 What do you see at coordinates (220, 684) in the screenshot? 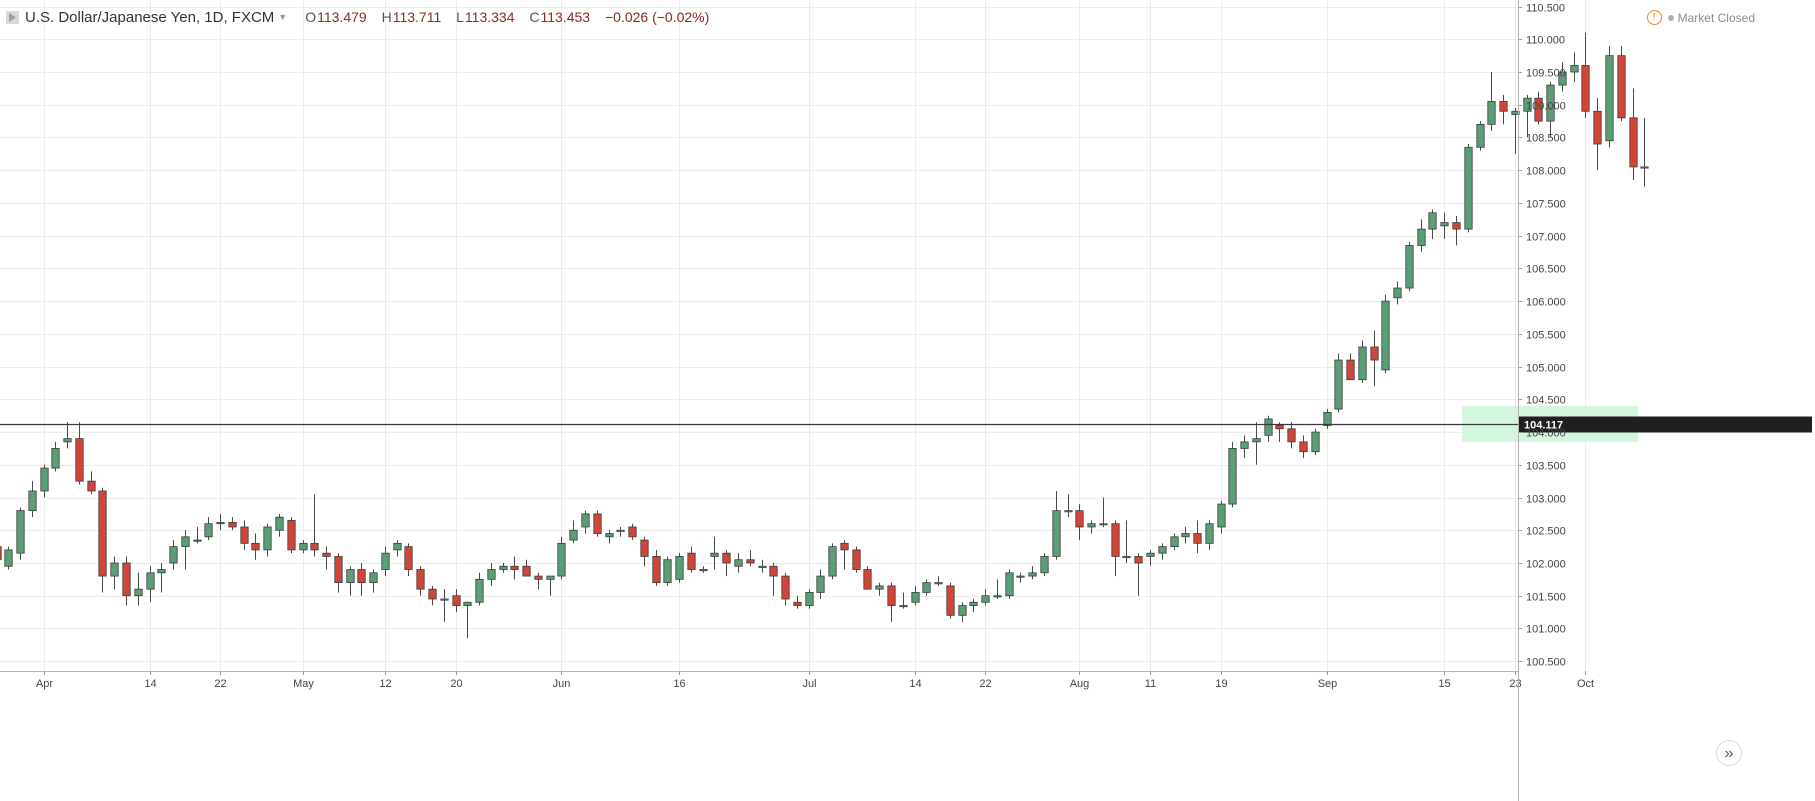
I see `x-tick-label: 22` at bounding box center [220, 684].